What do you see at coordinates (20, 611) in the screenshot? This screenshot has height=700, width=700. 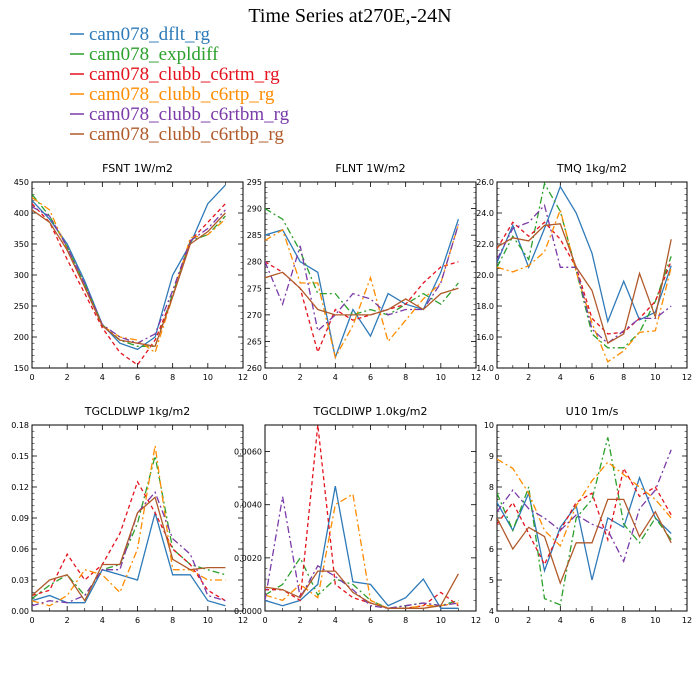 I see `y-tick-label: 0.00` at bounding box center [20, 611].